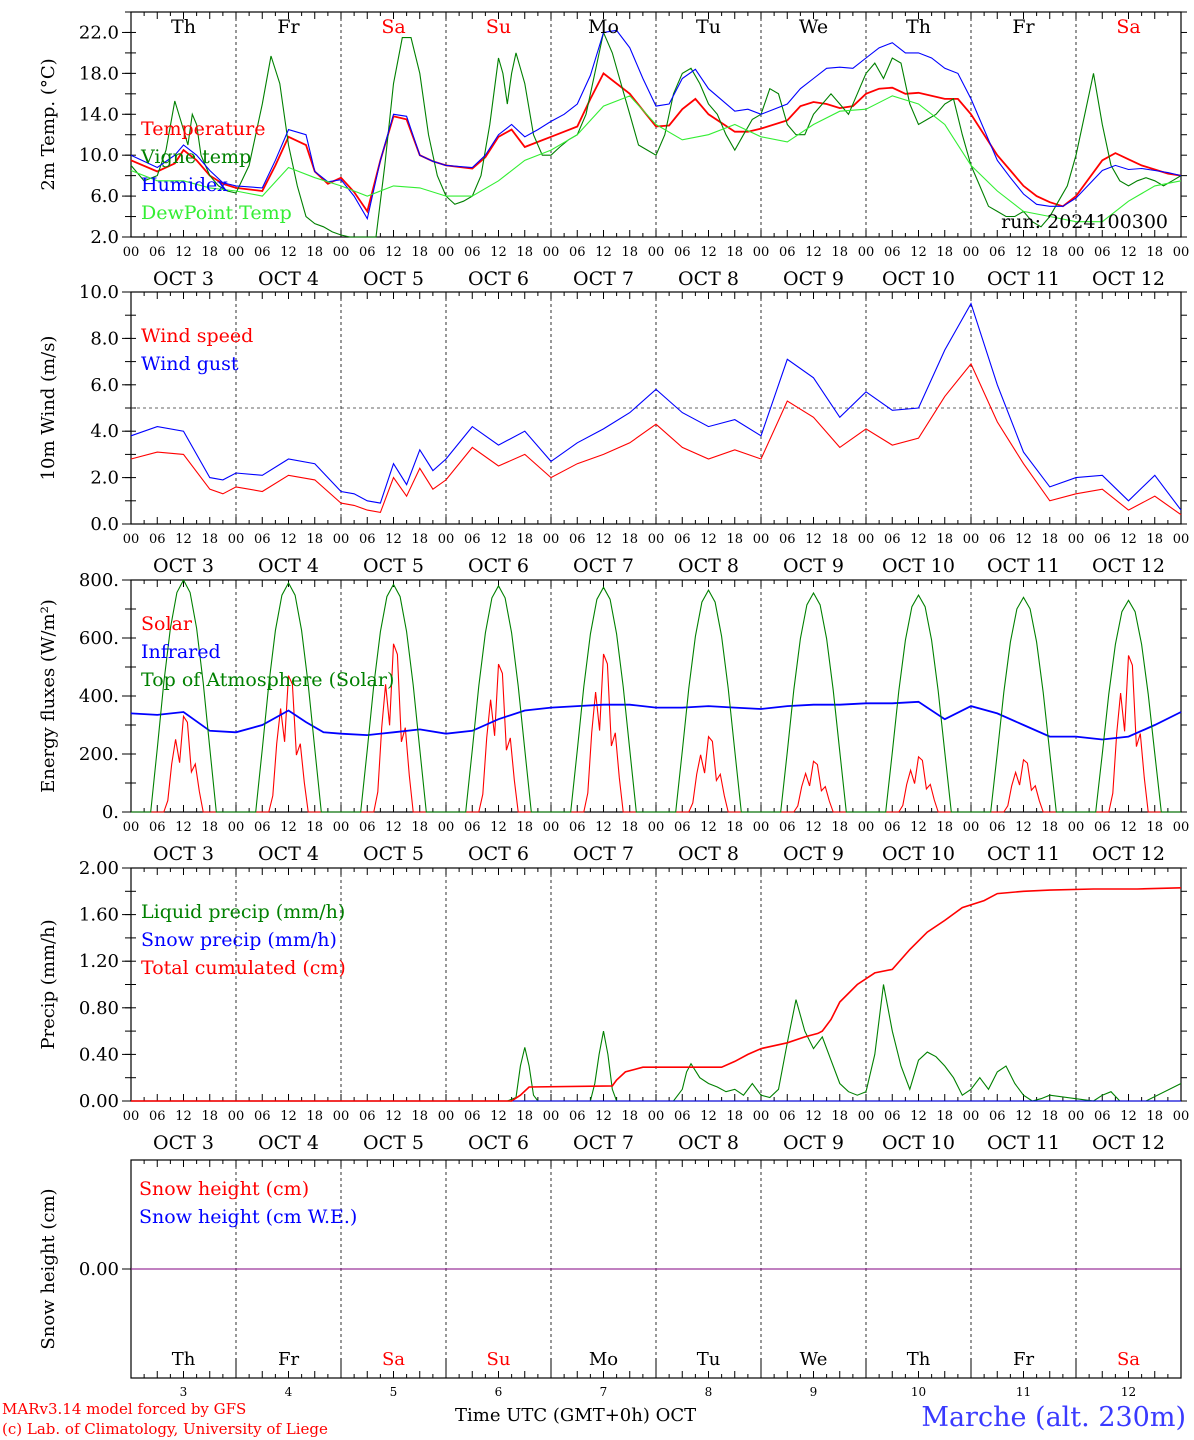 Image resolution: width=1194 pixels, height=1440 pixels. I want to click on run-label: run: 2024100300, so click(1084, 222).